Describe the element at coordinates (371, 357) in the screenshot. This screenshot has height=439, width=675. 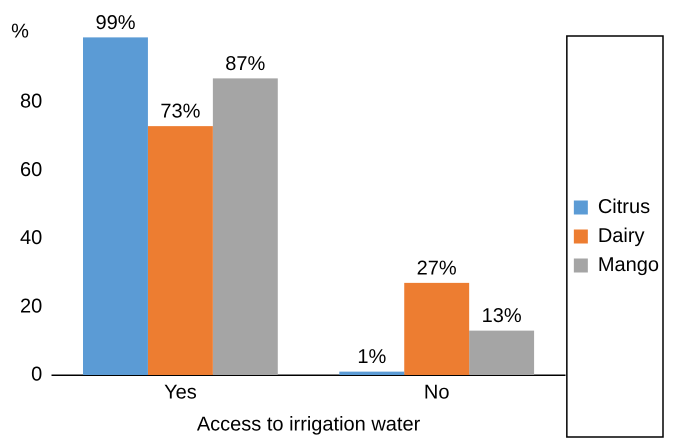
I see `data-label: 1%` at that location.